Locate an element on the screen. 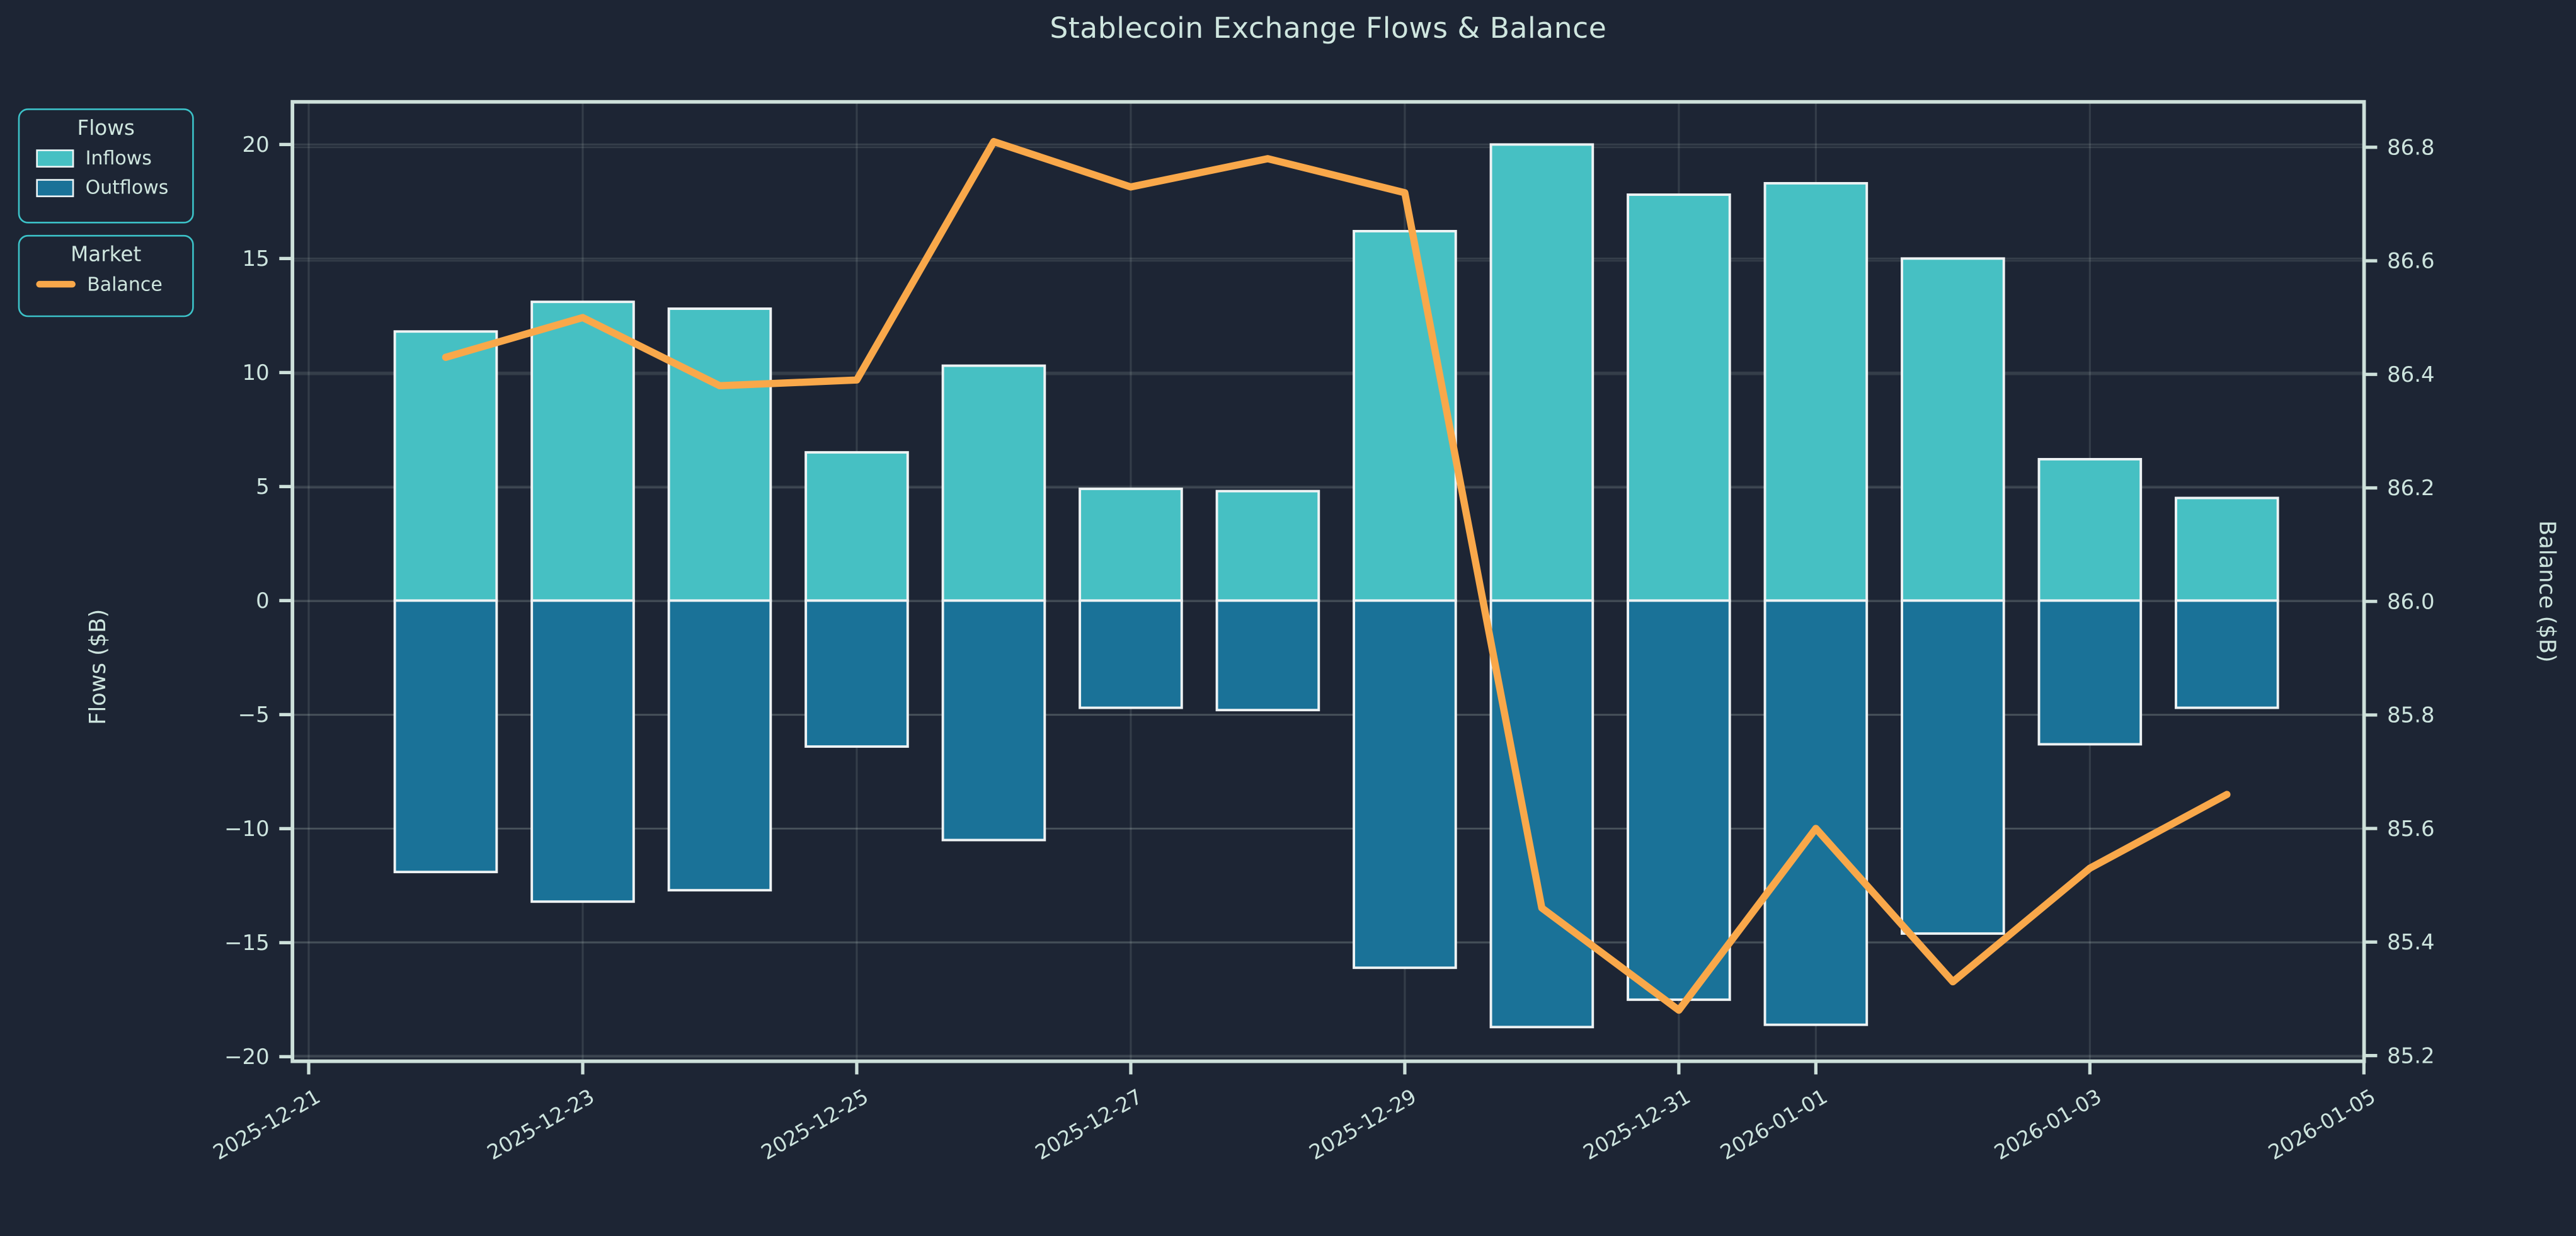 This screenshot has width=2576, height=1236. legend-item-inflows: Inflows is located at coordinates (109, 157).